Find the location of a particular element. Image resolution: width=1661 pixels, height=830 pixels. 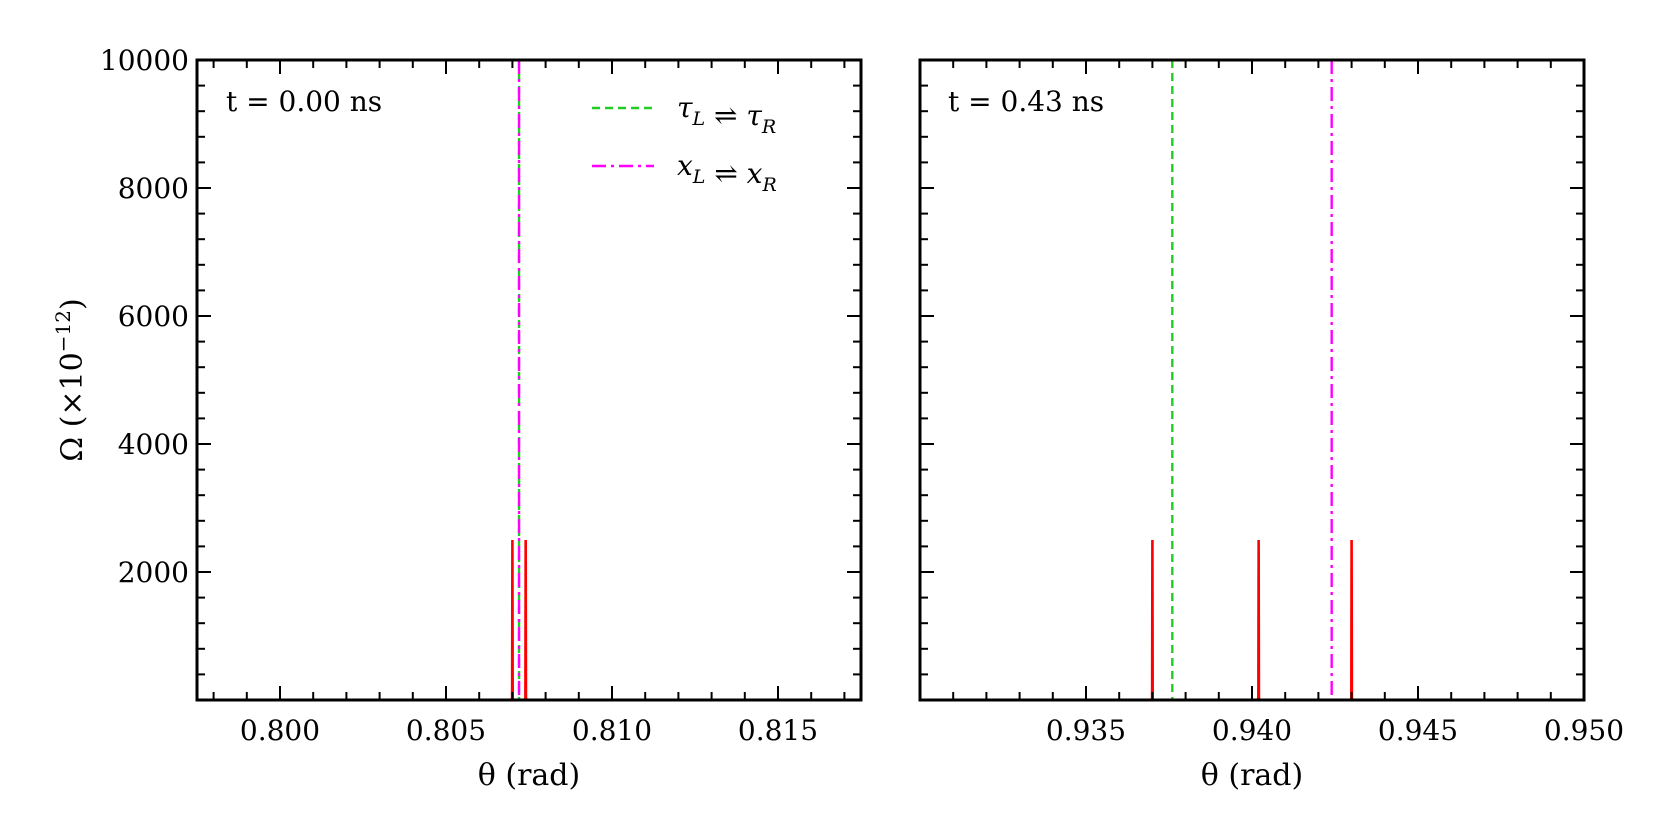

right-x-tick-label: 0.935 is located at coordinates (1086, 730).